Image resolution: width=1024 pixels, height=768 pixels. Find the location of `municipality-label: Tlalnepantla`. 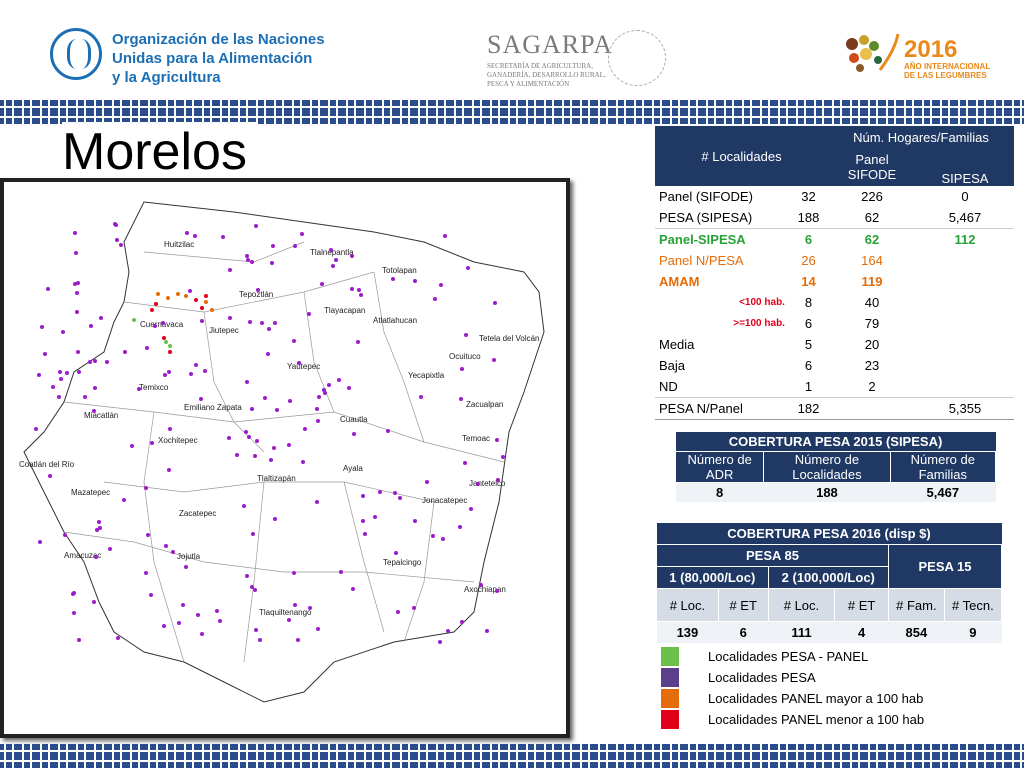

municipality-label: Tlalnepantla is located at coordinates (332, 252).